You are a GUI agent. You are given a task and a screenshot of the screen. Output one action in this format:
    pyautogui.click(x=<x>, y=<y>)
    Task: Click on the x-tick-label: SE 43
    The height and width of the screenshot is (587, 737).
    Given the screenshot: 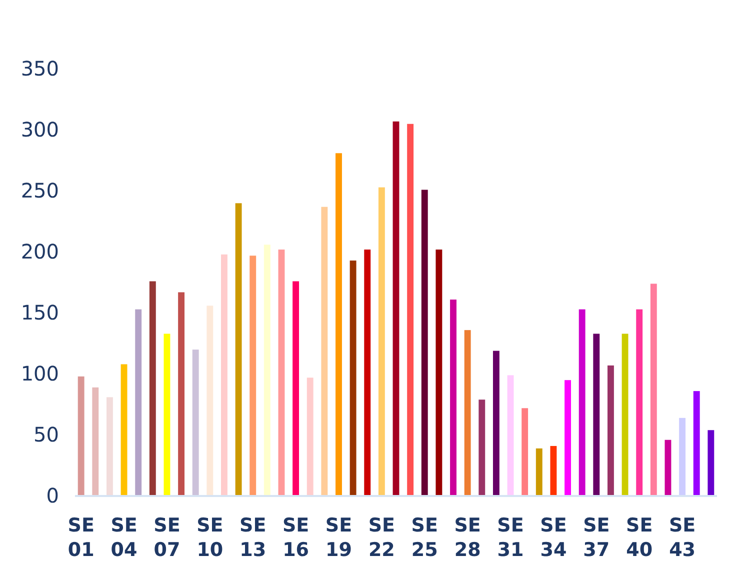 What is the action you would take?
    pyautogui.click(x=682, y=538)
    